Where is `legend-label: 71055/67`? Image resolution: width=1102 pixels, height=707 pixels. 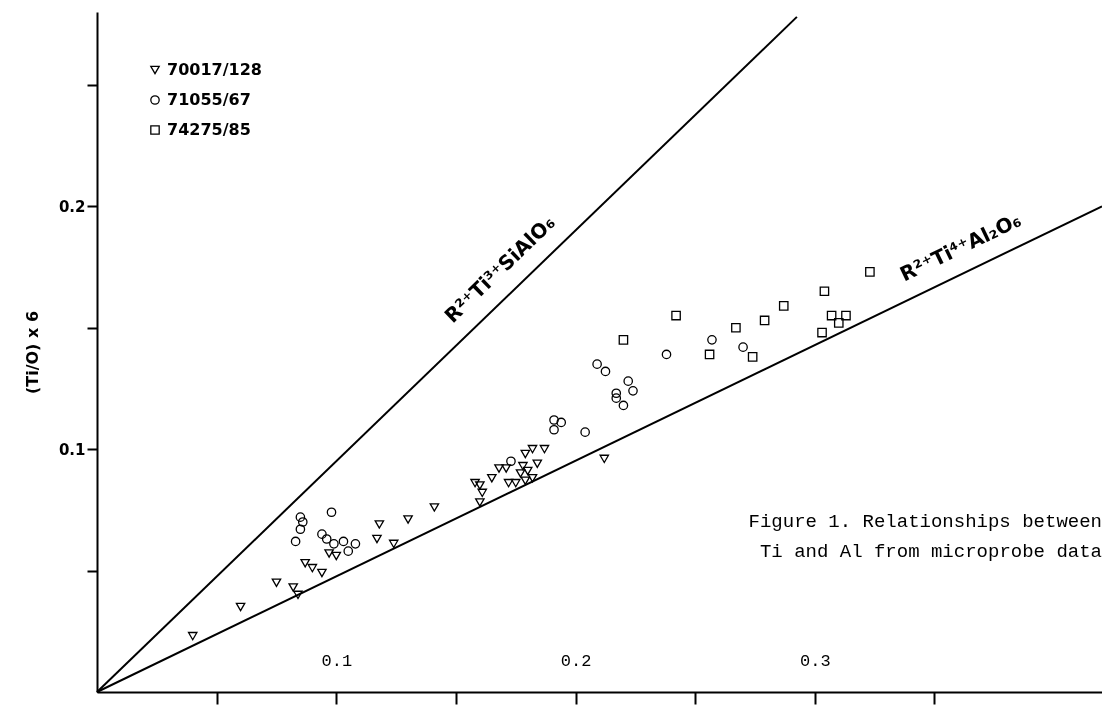
legend-label: 71055/67 is located at coordinates (209, 99).